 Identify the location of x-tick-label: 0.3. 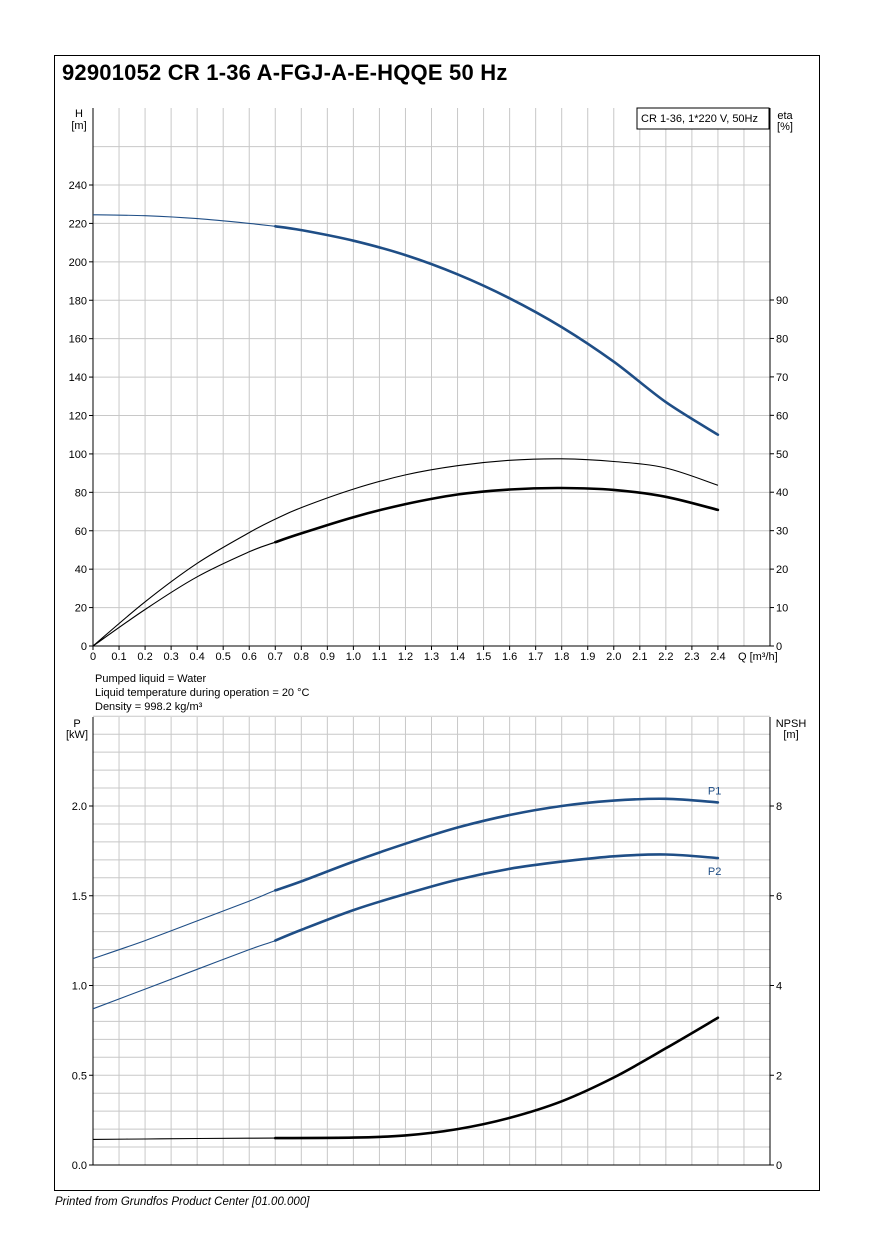
(170, 657).